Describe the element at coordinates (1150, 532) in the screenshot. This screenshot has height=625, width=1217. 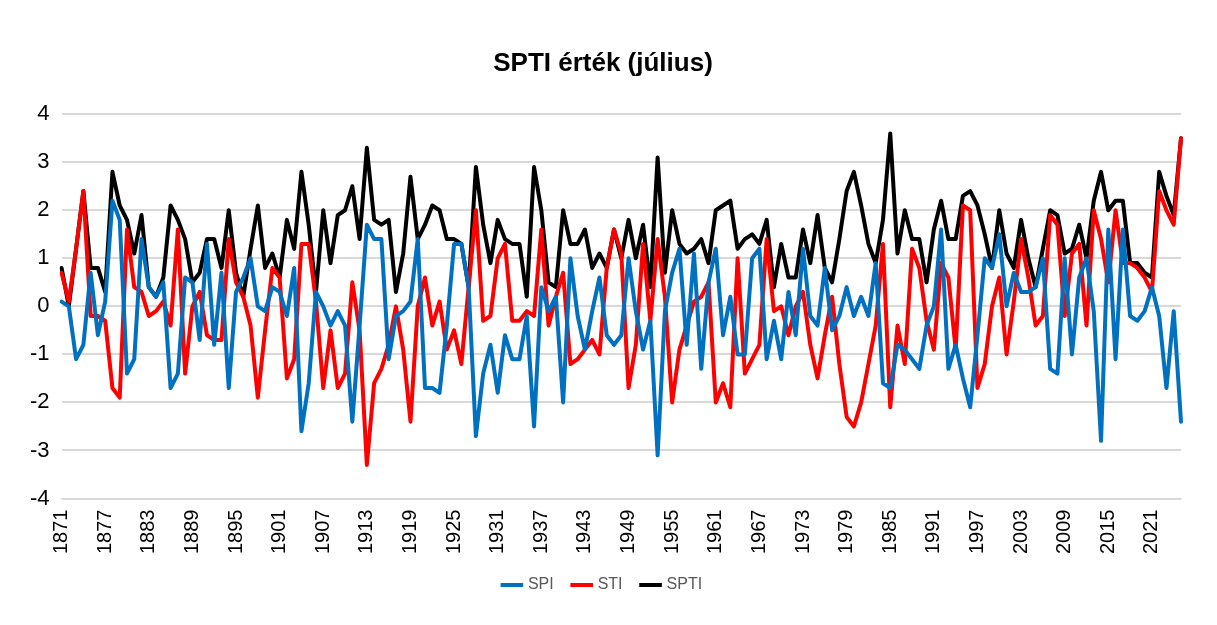
I see `x-tick-label: 2021` at that location.